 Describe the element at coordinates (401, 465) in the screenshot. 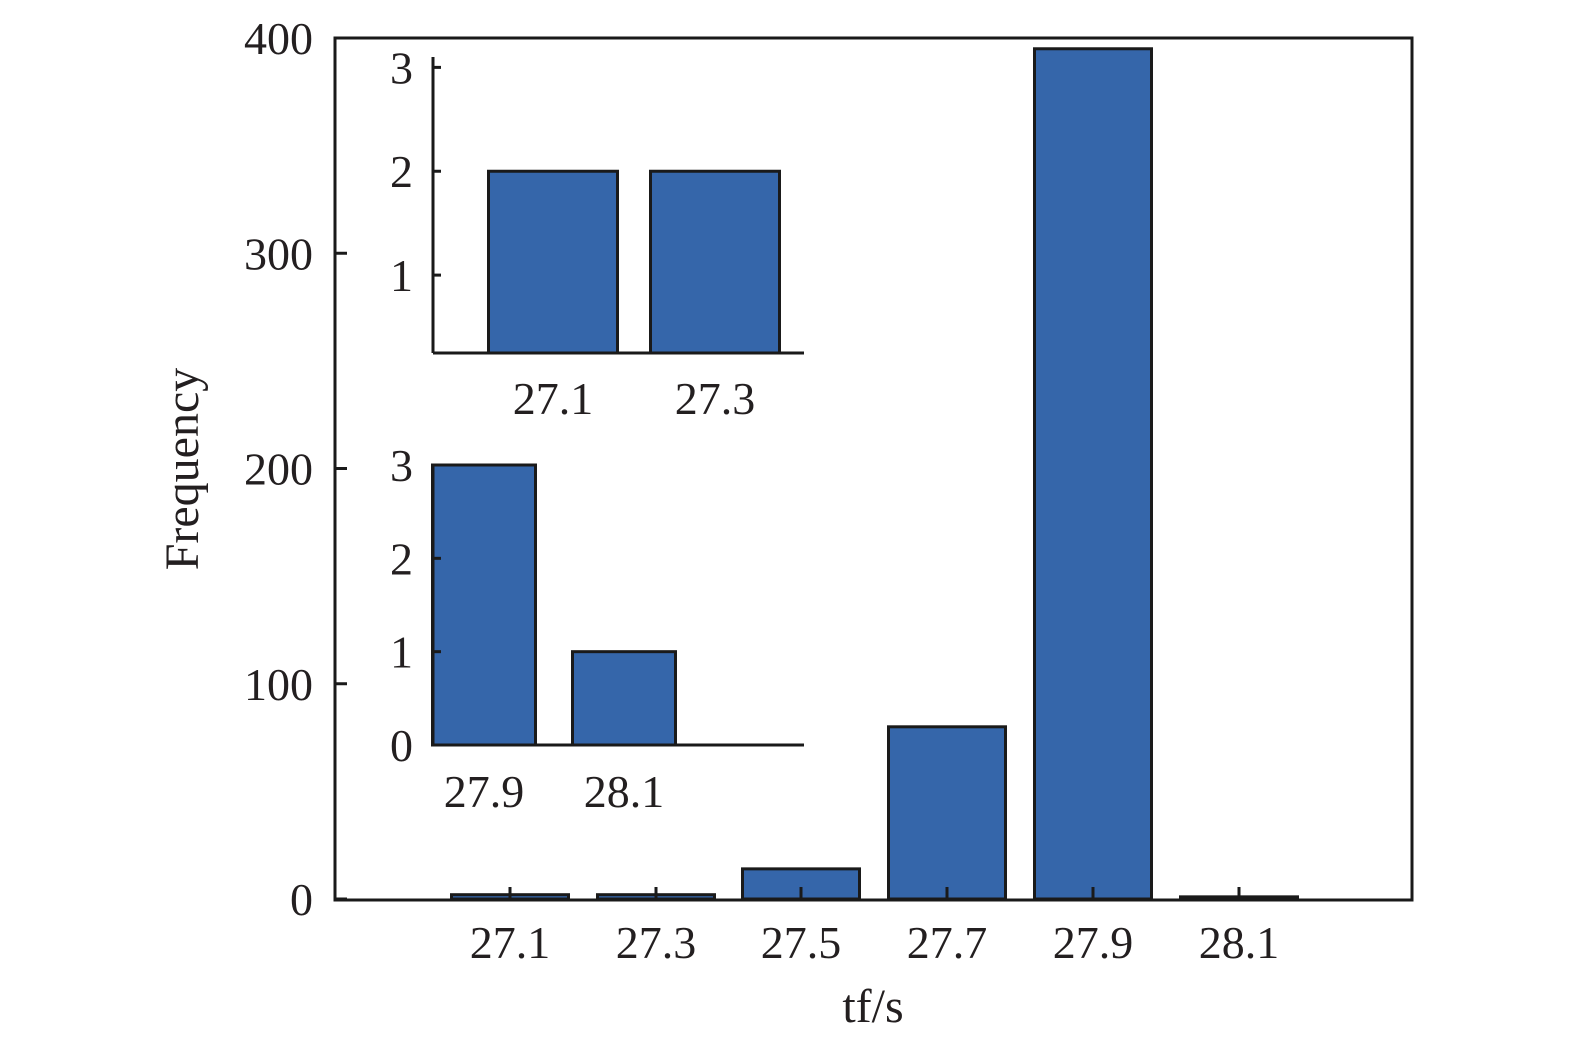

I see `inset-bottom-y-tick-label: 3` at that location.